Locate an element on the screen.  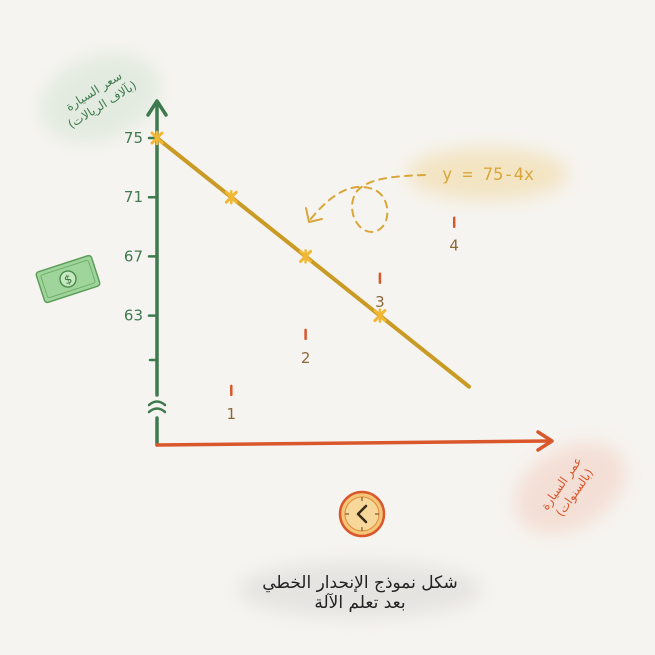
equation-arrow is located at coordinates (367, 204).